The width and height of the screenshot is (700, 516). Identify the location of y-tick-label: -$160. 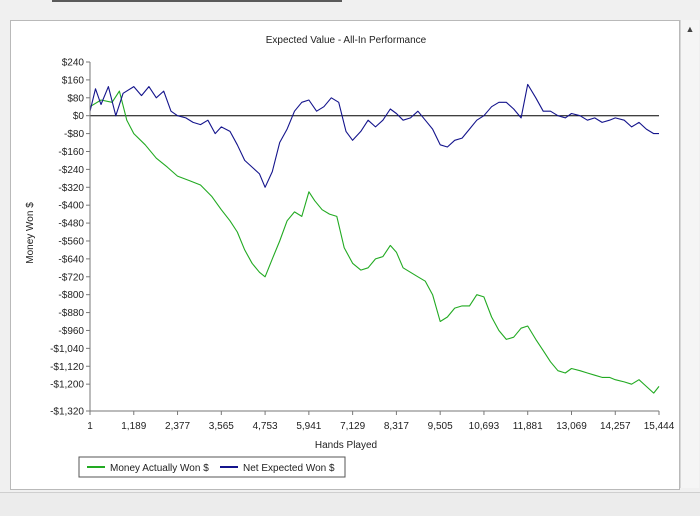
(71, 152).